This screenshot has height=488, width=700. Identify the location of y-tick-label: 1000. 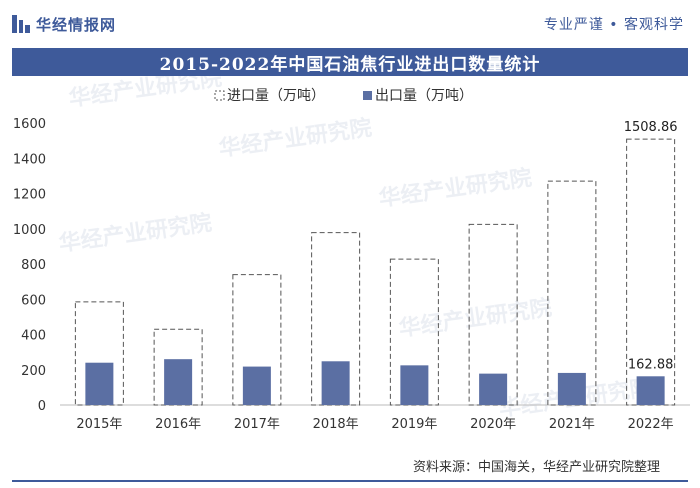
(29, 230).